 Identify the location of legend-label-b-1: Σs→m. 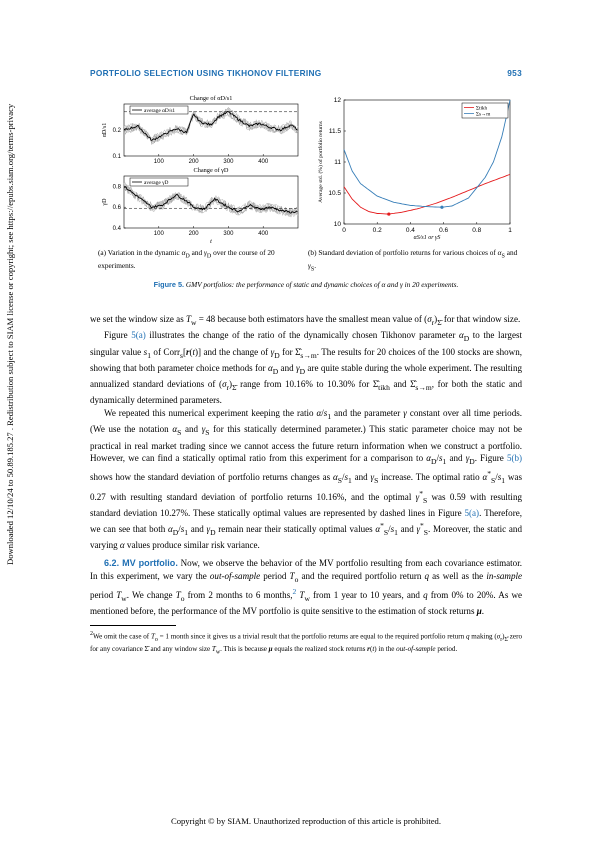
(483, 115).